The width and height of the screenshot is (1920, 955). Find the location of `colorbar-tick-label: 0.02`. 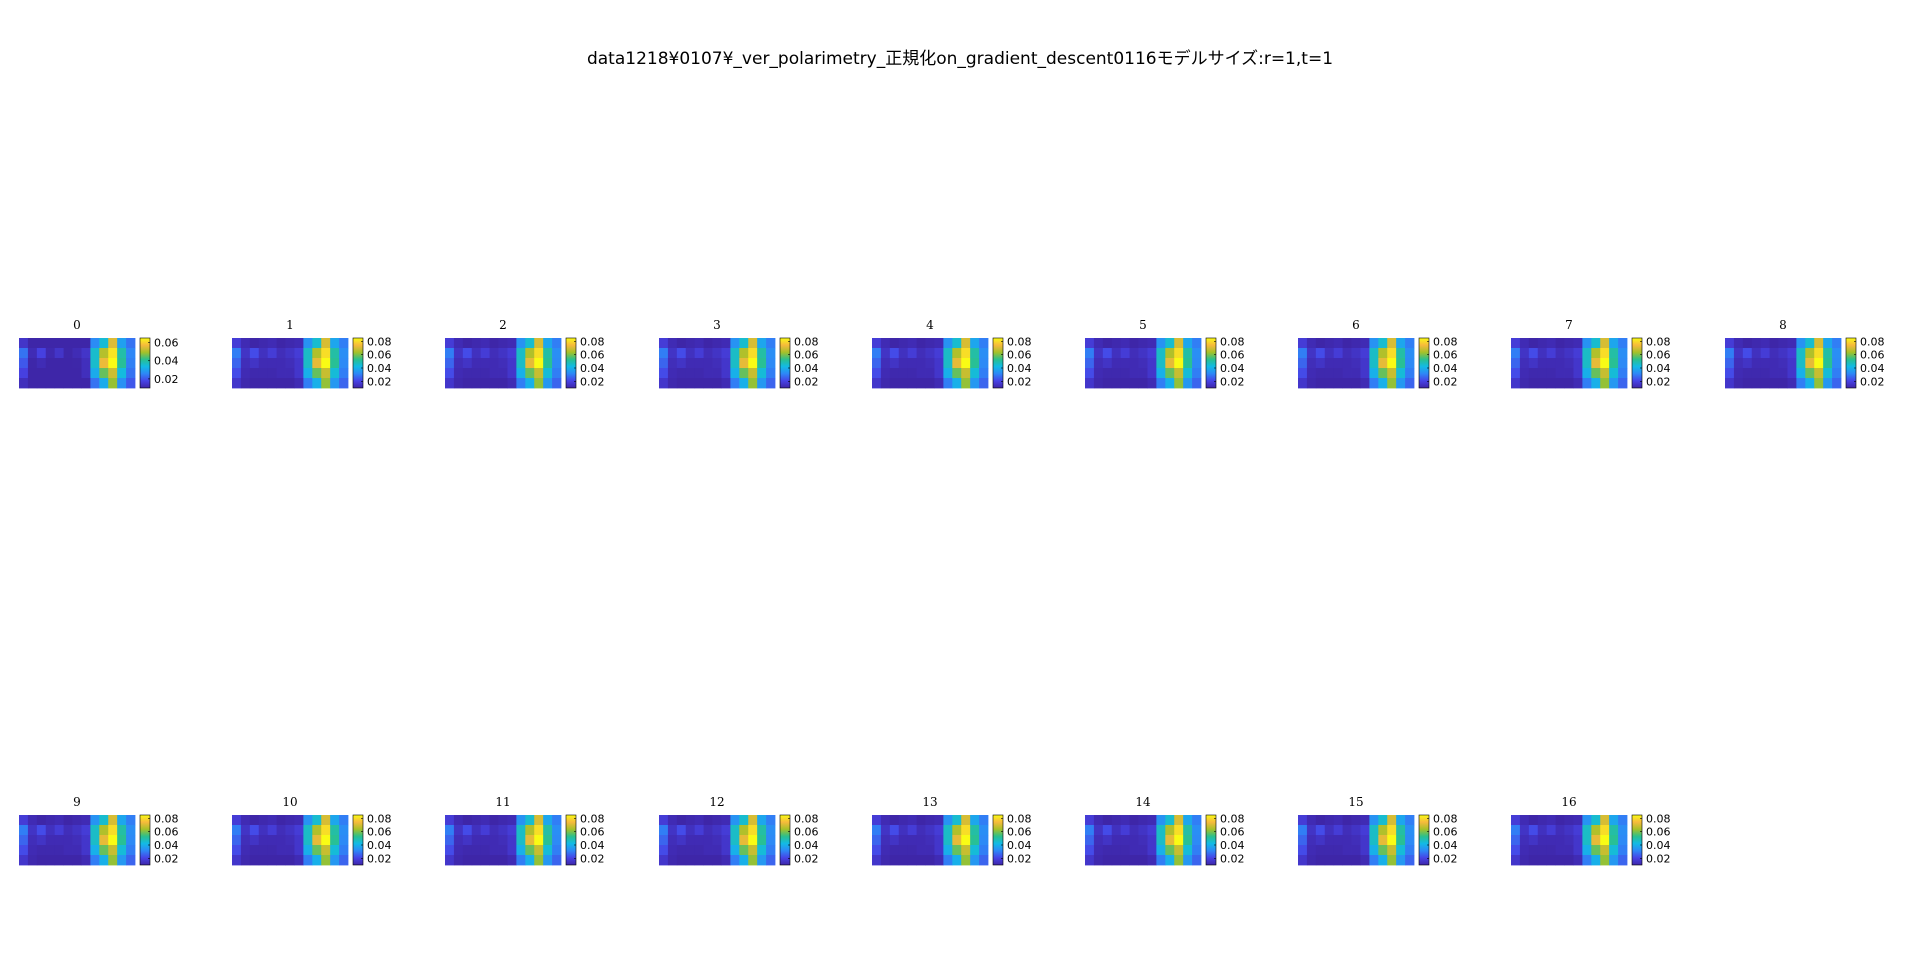

colorbar-tick-label: 0.02 is located at coordinates (379, 858).